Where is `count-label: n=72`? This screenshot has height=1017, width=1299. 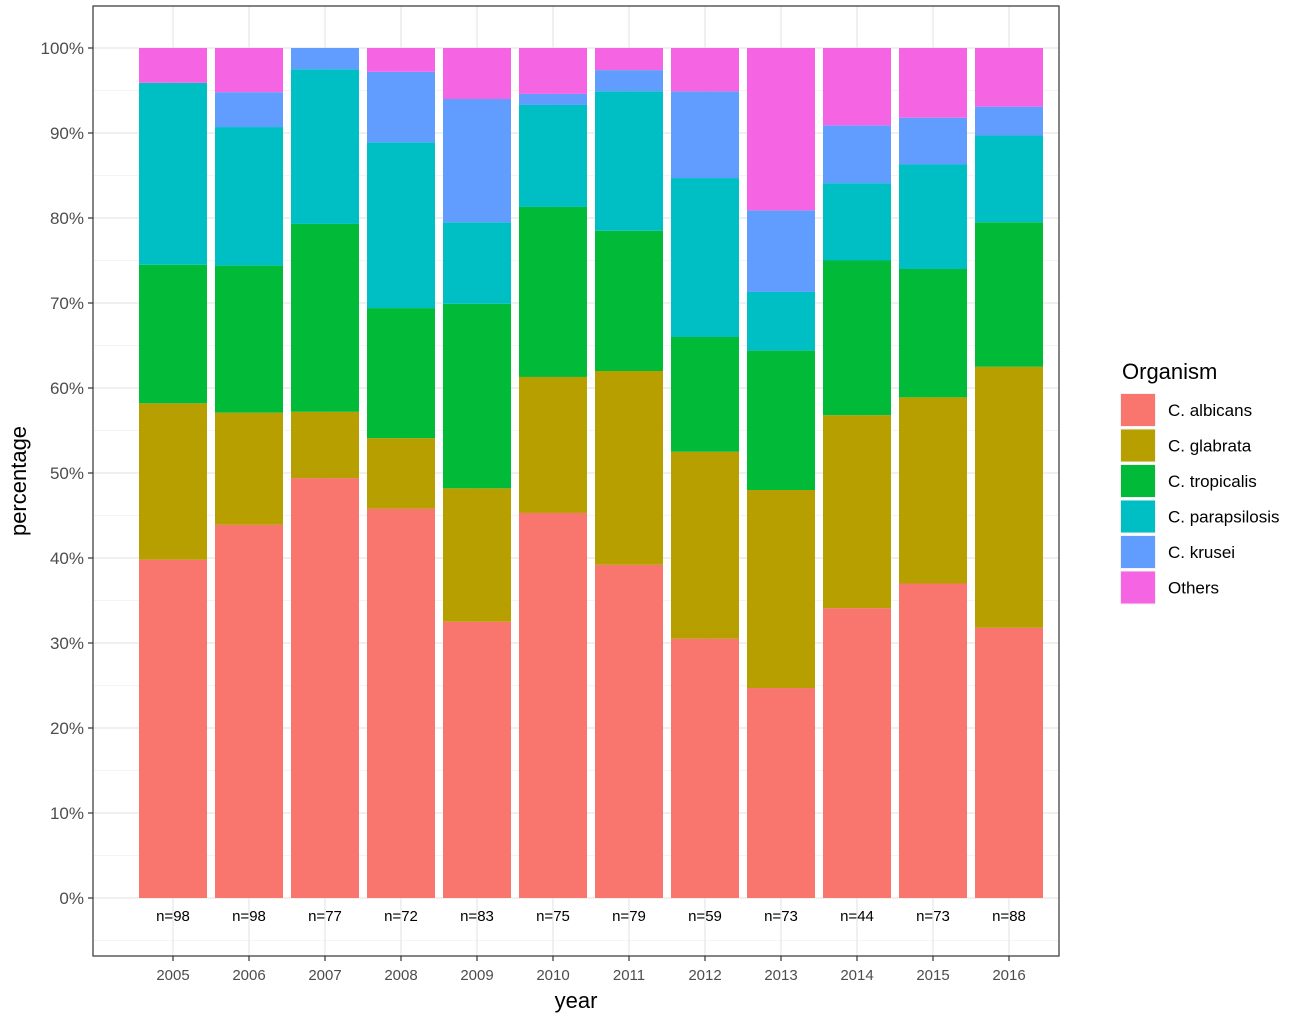
count-label: n=72 is located at coordinates (401, 916).